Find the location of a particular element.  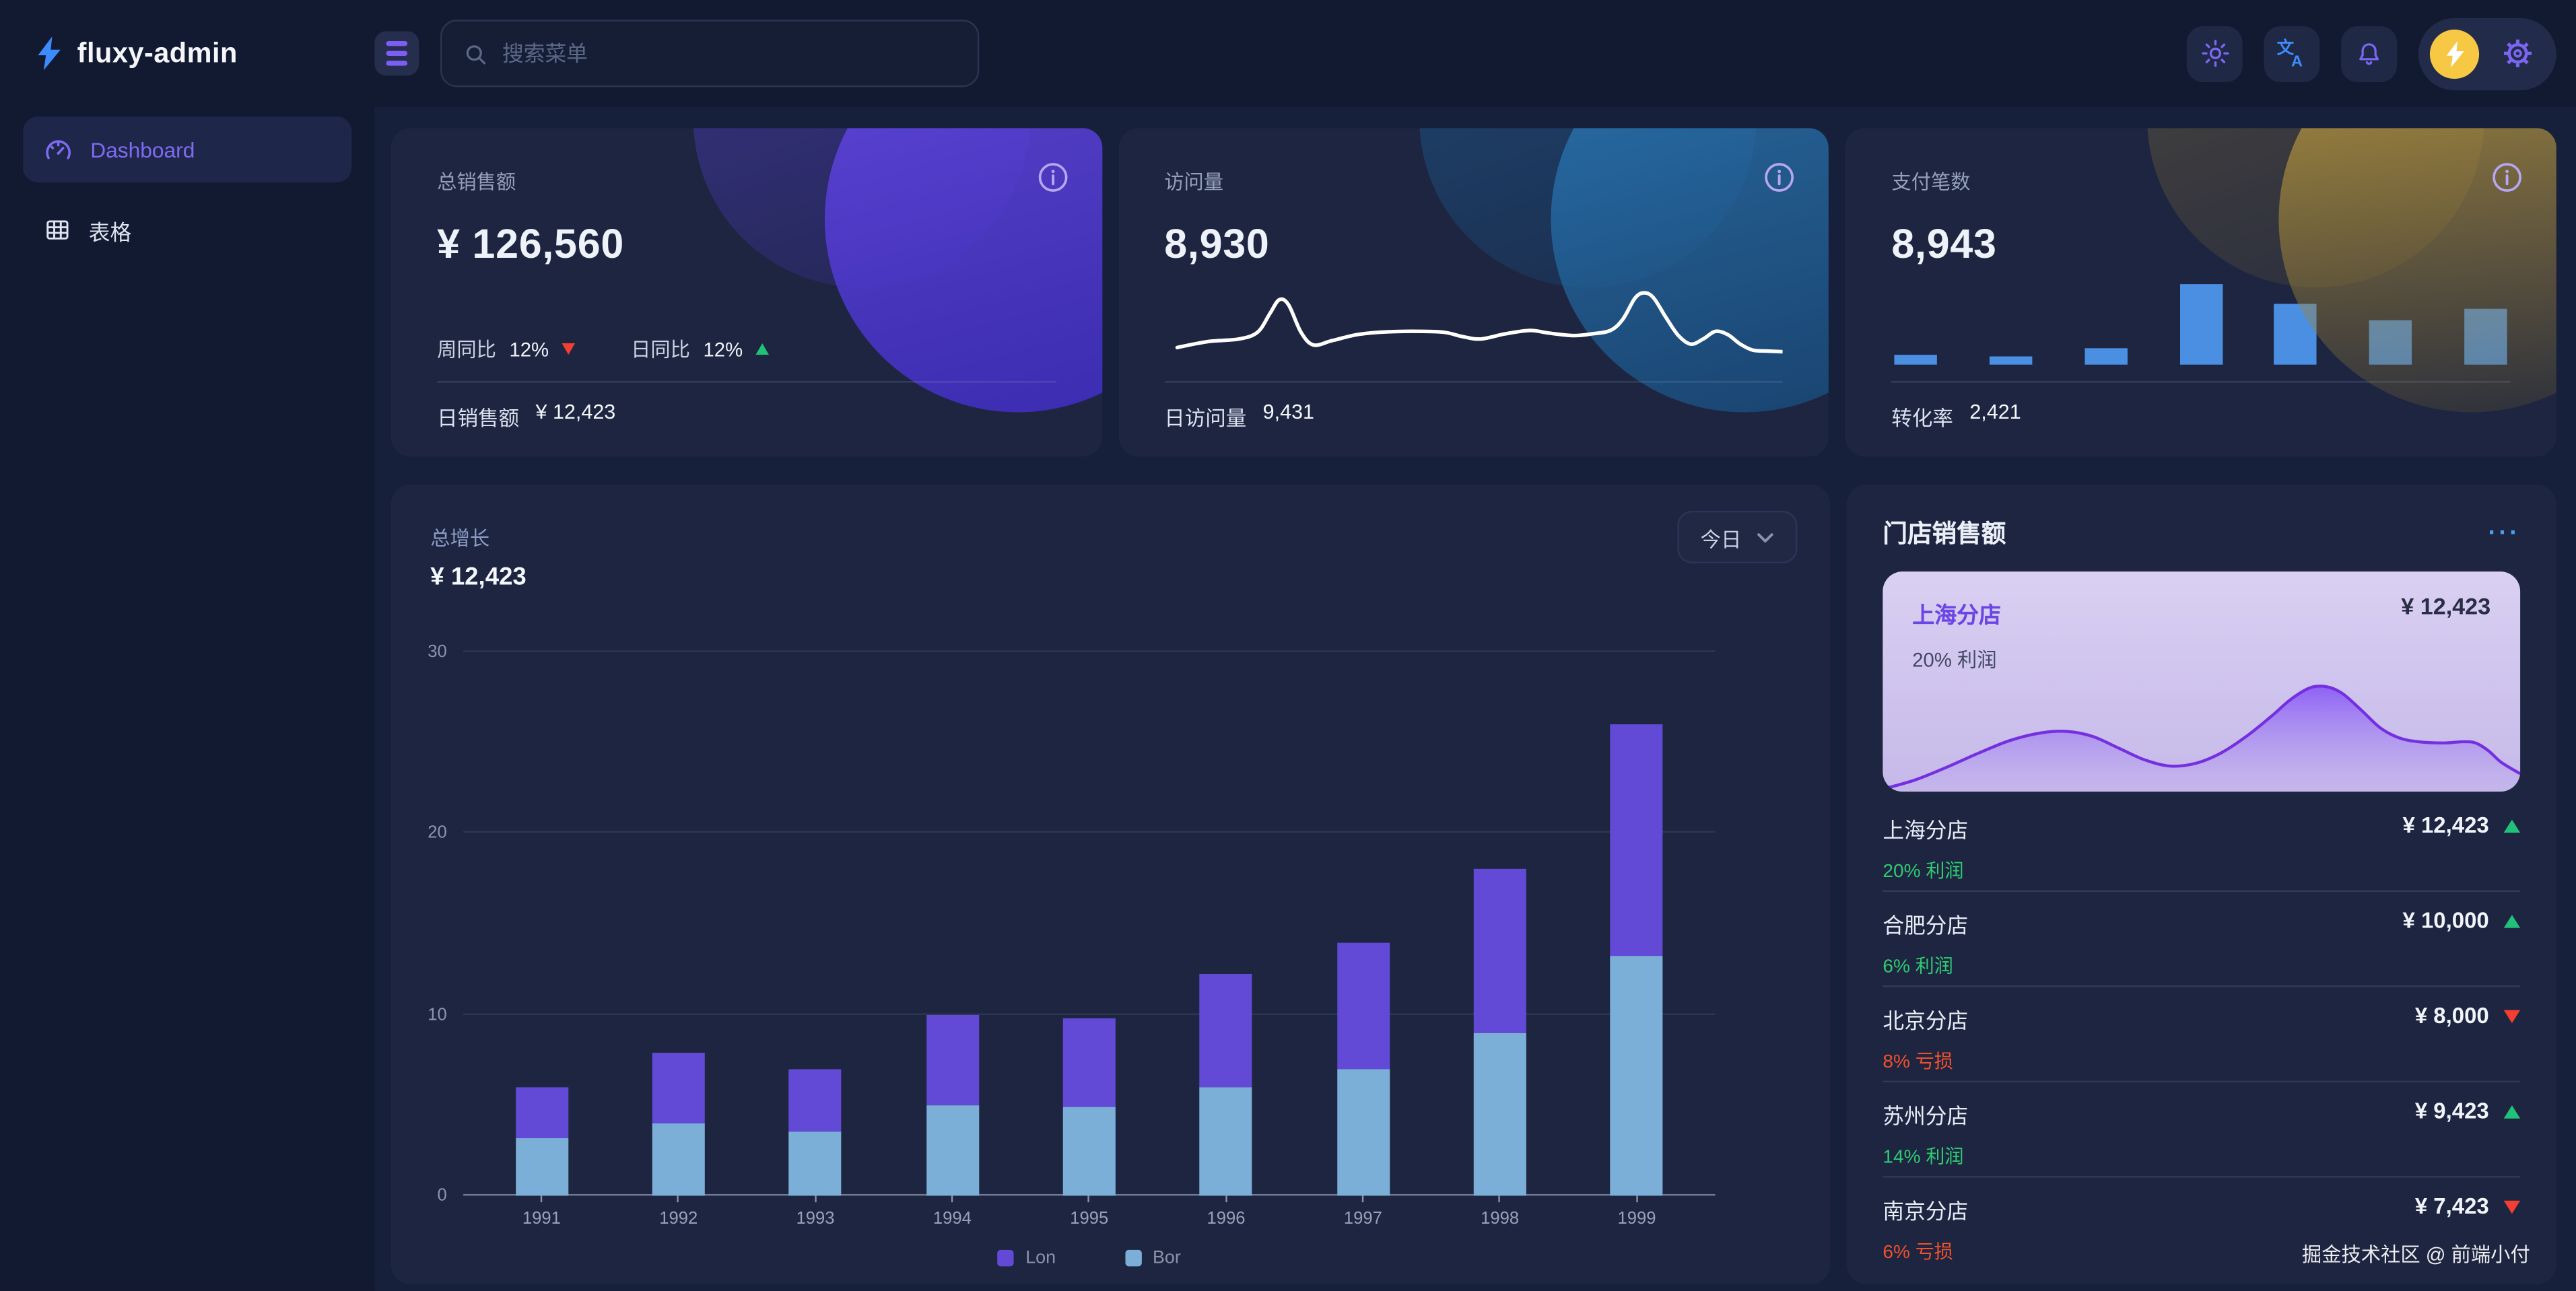

top-store-highlight: 上海分店 ¥ 12,423 20% 利润 is located at coordinates (2202, 681).